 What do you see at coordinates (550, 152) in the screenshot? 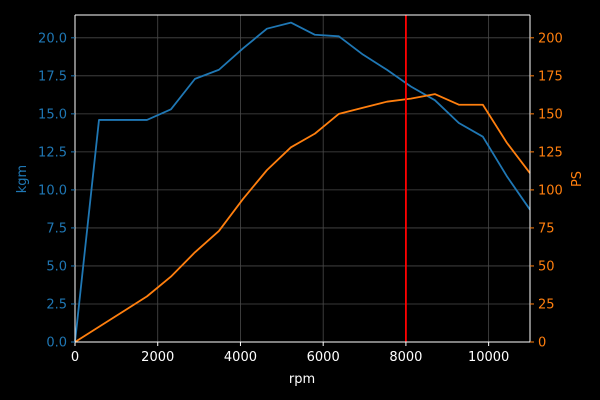
I see `y2-tick-label: 125` at bounding box center [550, 152].